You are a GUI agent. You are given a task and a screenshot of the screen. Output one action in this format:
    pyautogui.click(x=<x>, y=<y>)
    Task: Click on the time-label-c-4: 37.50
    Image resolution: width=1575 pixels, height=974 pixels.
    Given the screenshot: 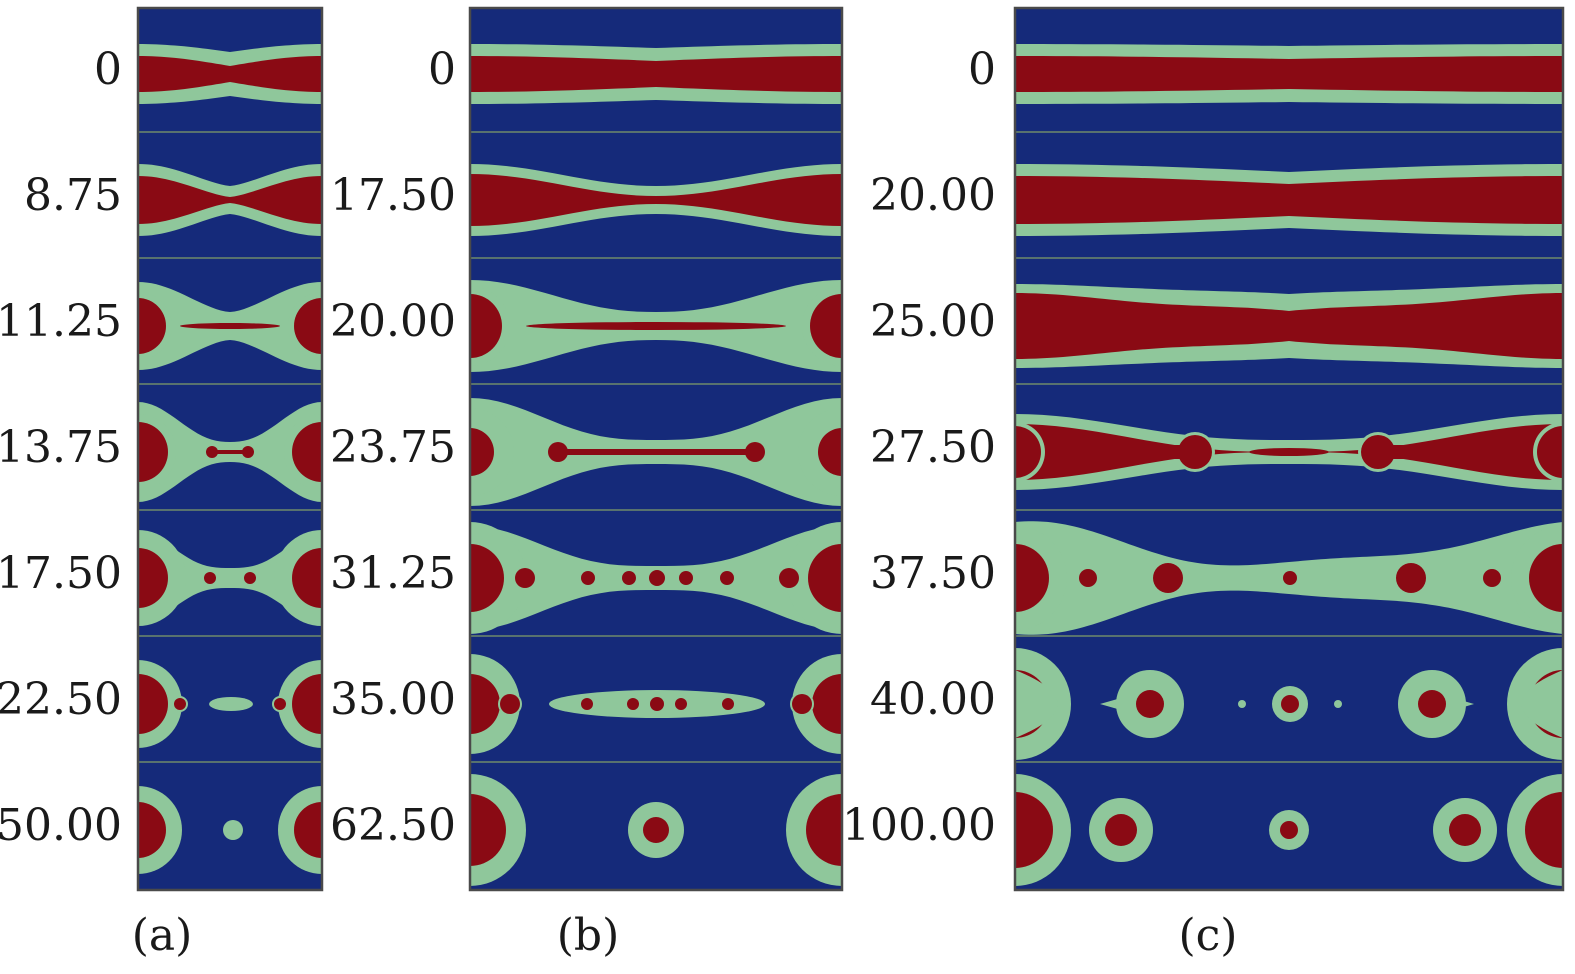 What is the action you would take?
    pyautogui.click(x=933, y=573)
    